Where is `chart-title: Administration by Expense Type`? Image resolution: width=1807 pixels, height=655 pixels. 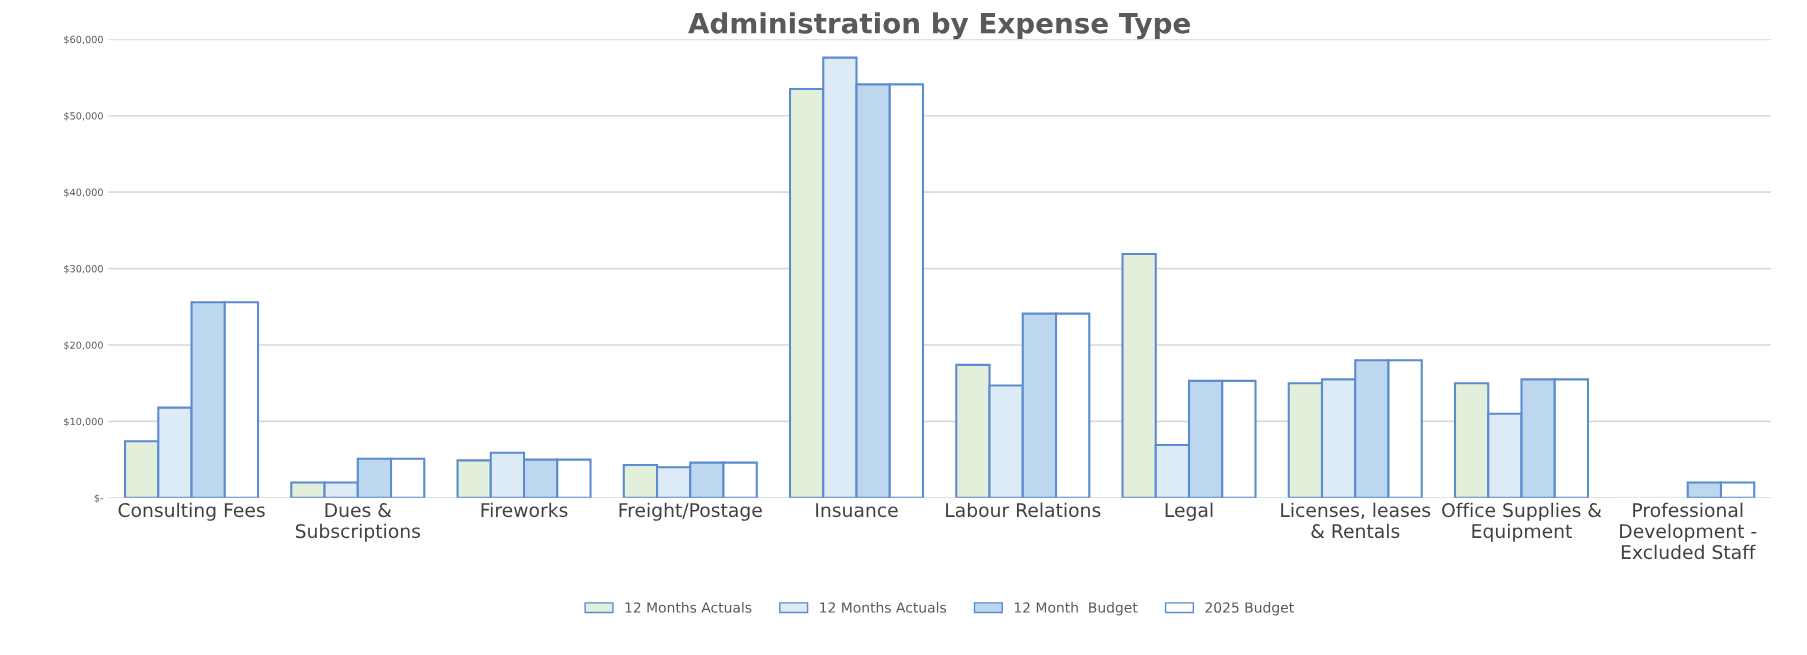
chart-title: Administration by Expense Type is located at coordinates (939, 26).